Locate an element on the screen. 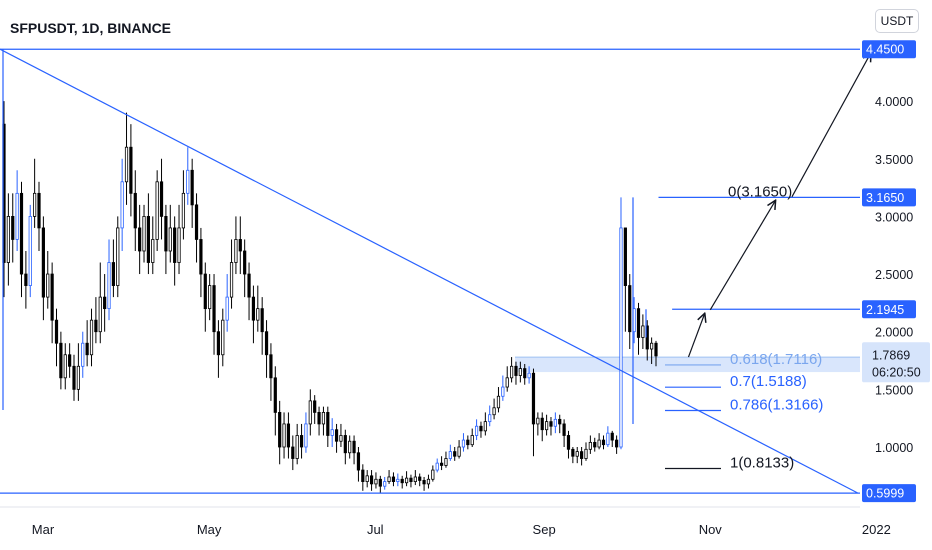  price-badge is located at coordinates (889, 309).